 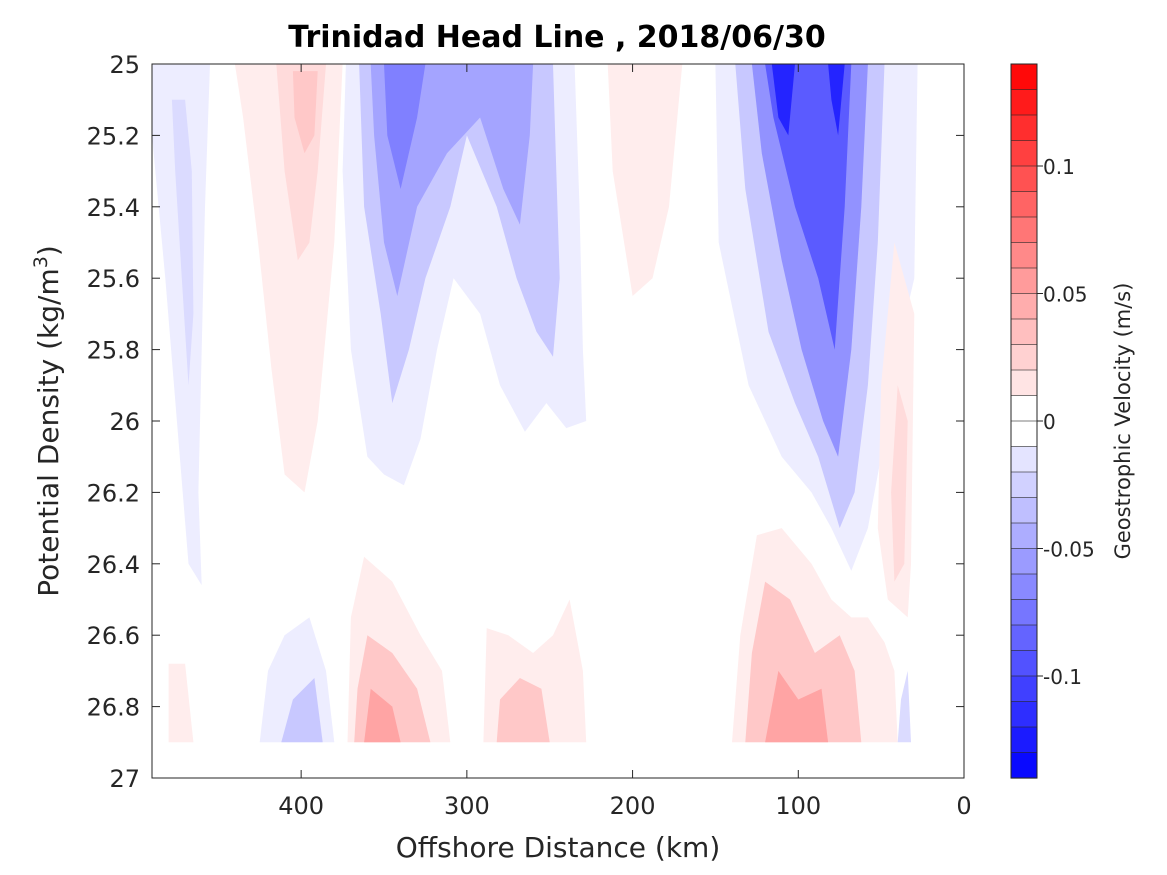 I want to click on y-tick-label-8: 26.6, so click(x=113, y=636).